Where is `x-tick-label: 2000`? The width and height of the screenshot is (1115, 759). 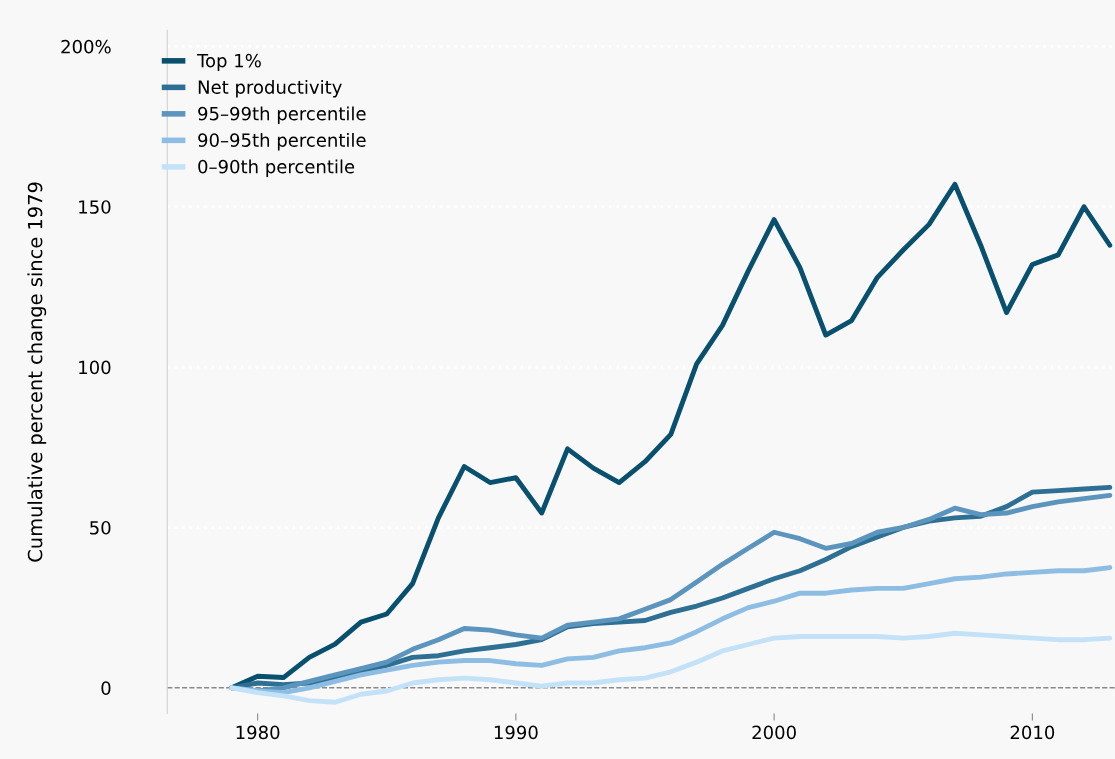 x-tick-label: 2000 is located at coordinates (774, 732).